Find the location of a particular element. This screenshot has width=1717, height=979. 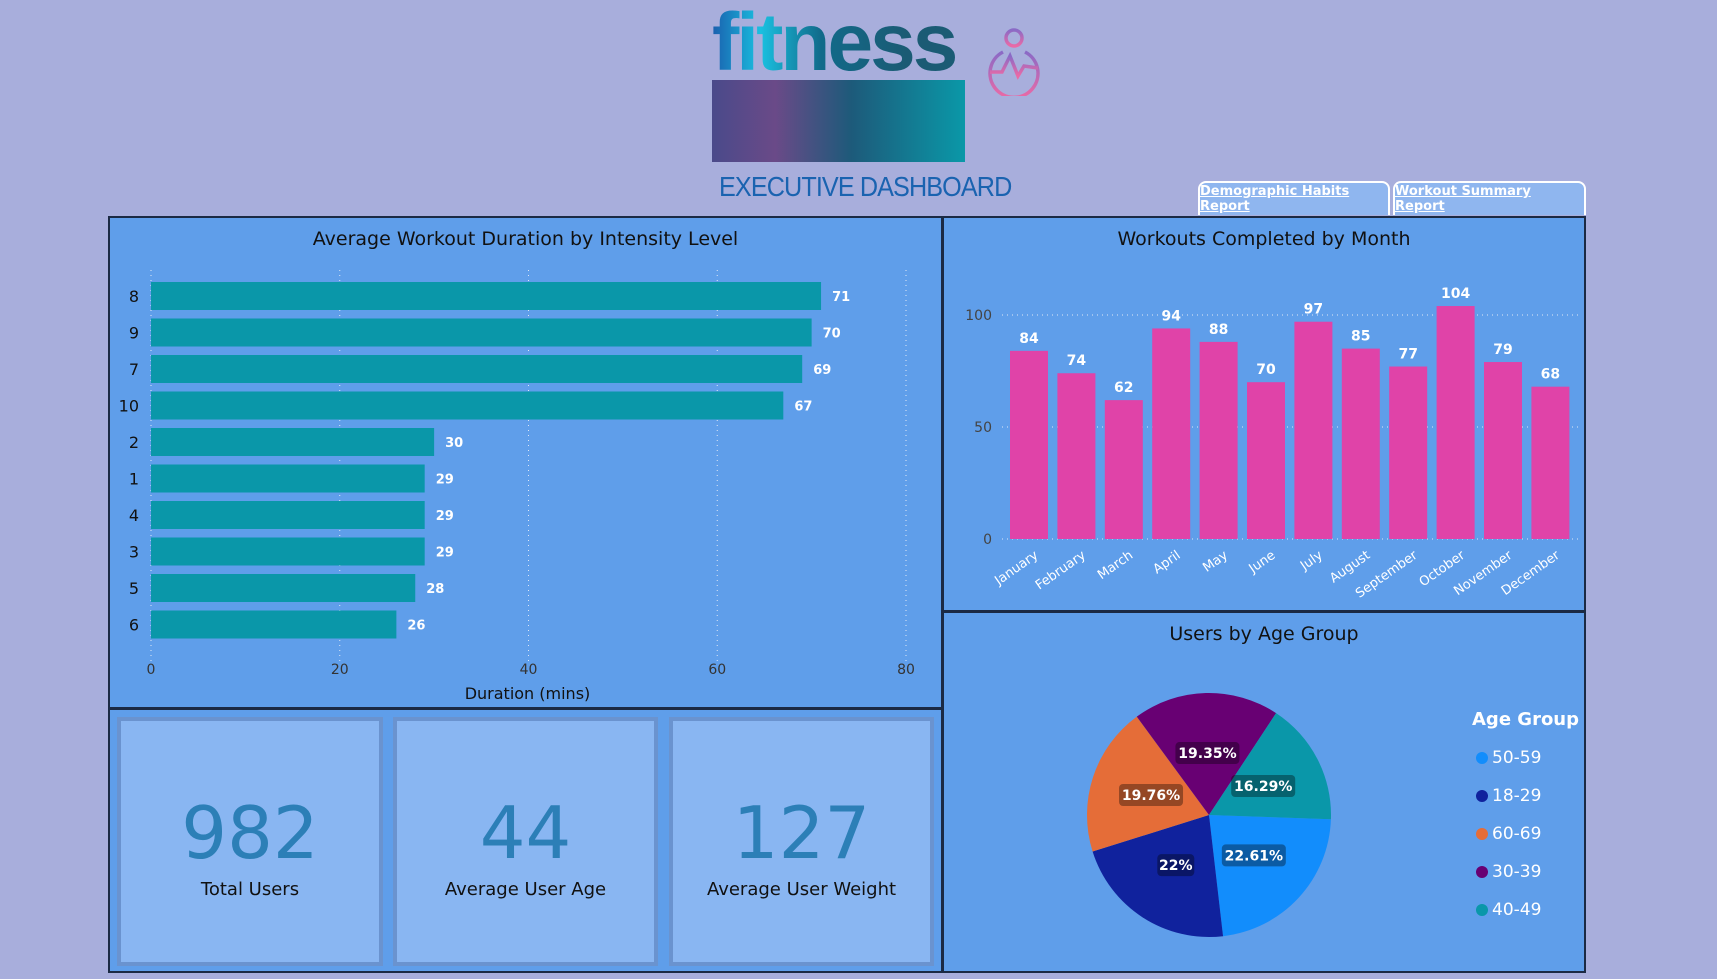

y-tick-label: 2 is located at coordinates (134, 442).